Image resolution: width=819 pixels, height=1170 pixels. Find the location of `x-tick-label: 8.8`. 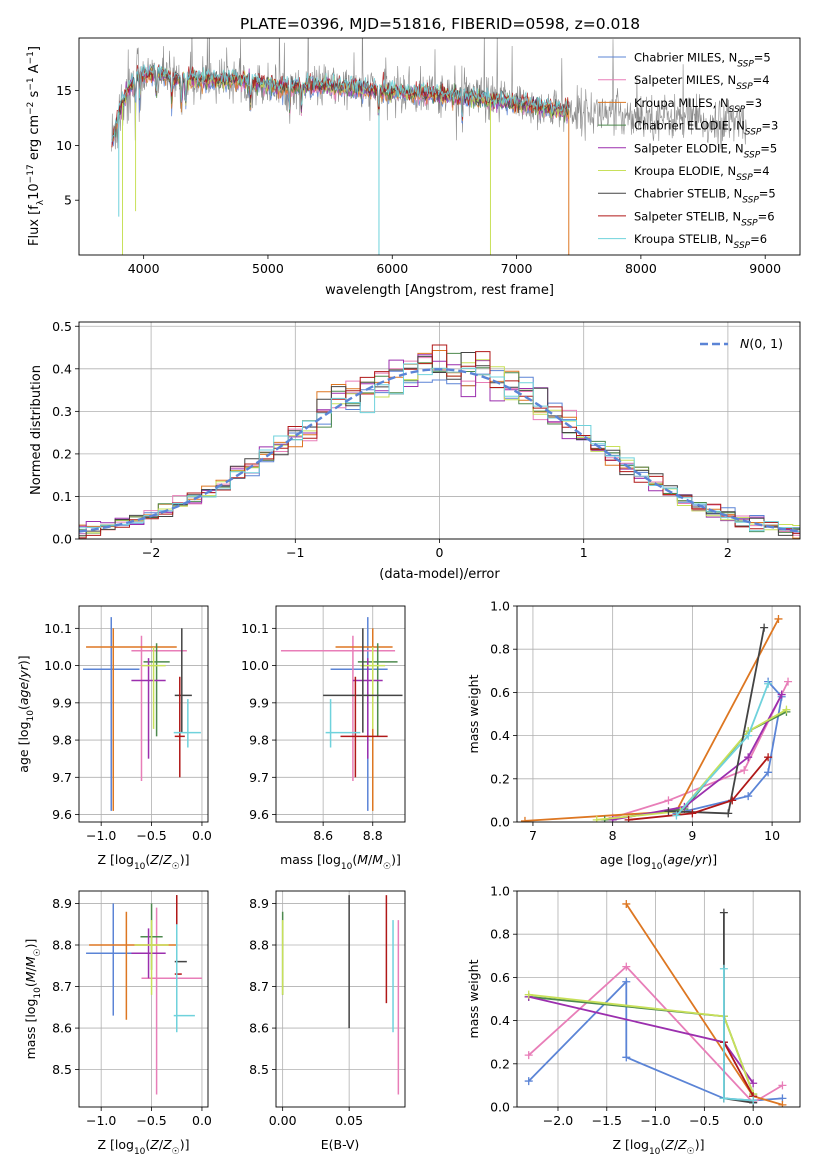

x-tick-label: 8.8 is located at coordinates (373, 835).